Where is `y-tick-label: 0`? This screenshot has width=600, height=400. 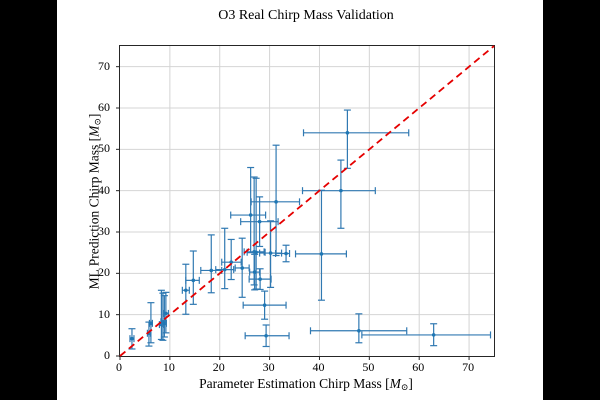
y-tick-label: 0 is located at coordinates (107, 355).